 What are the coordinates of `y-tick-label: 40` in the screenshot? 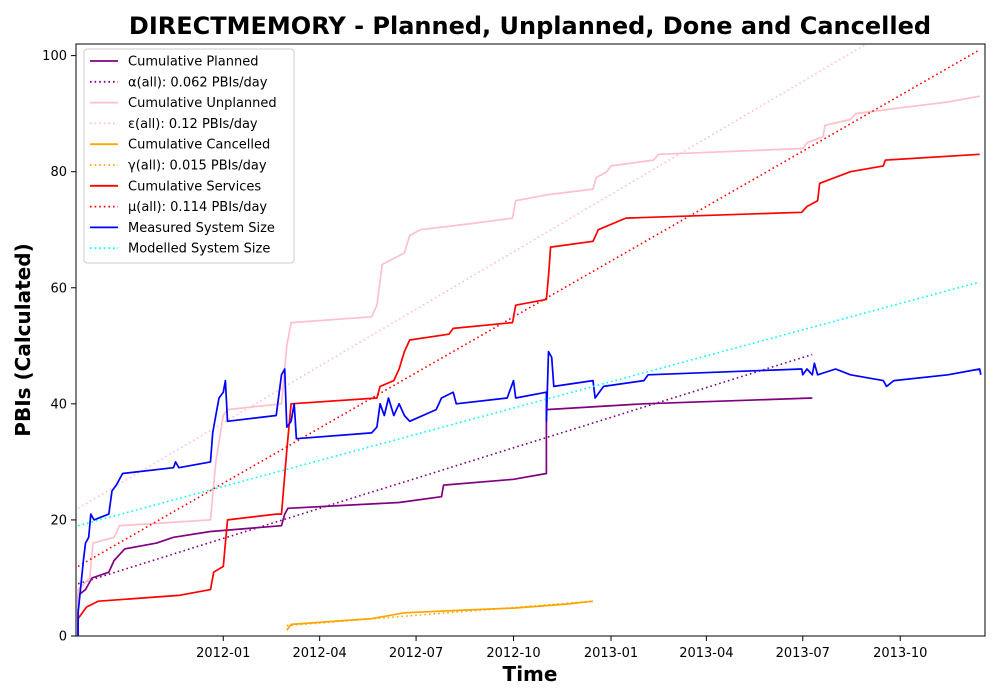 It's located at (58, 404).